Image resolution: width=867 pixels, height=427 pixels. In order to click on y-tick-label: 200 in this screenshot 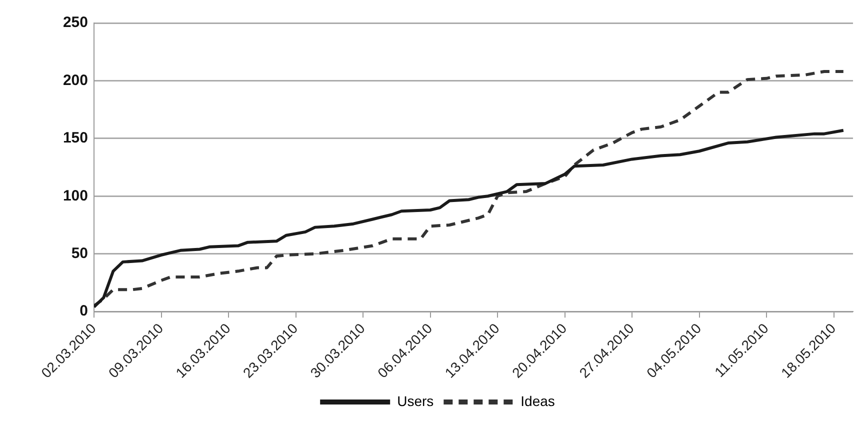, I will do `click(75, 80)`.